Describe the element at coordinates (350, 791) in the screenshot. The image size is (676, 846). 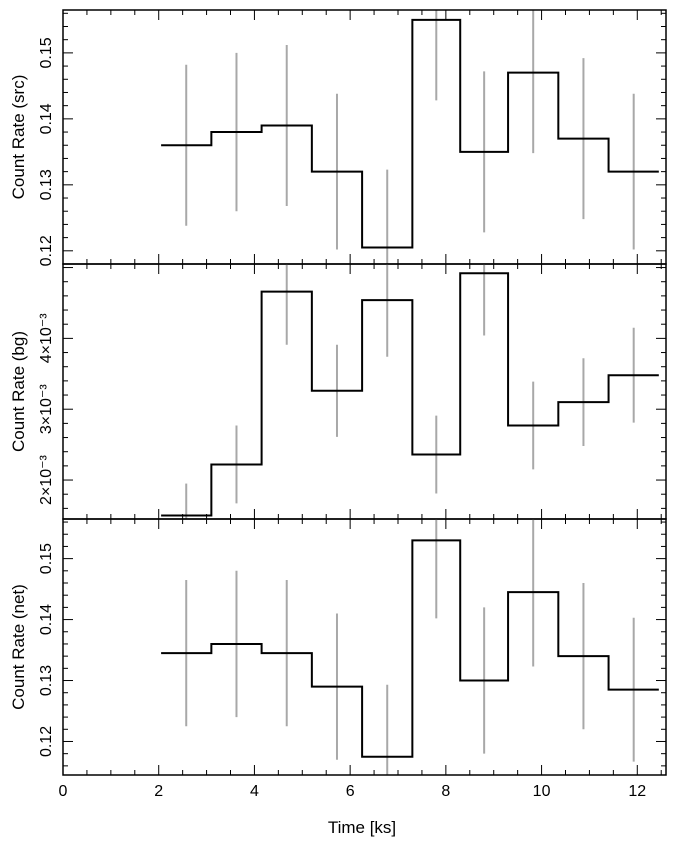
I see `x-tick-label: 6` at that location.